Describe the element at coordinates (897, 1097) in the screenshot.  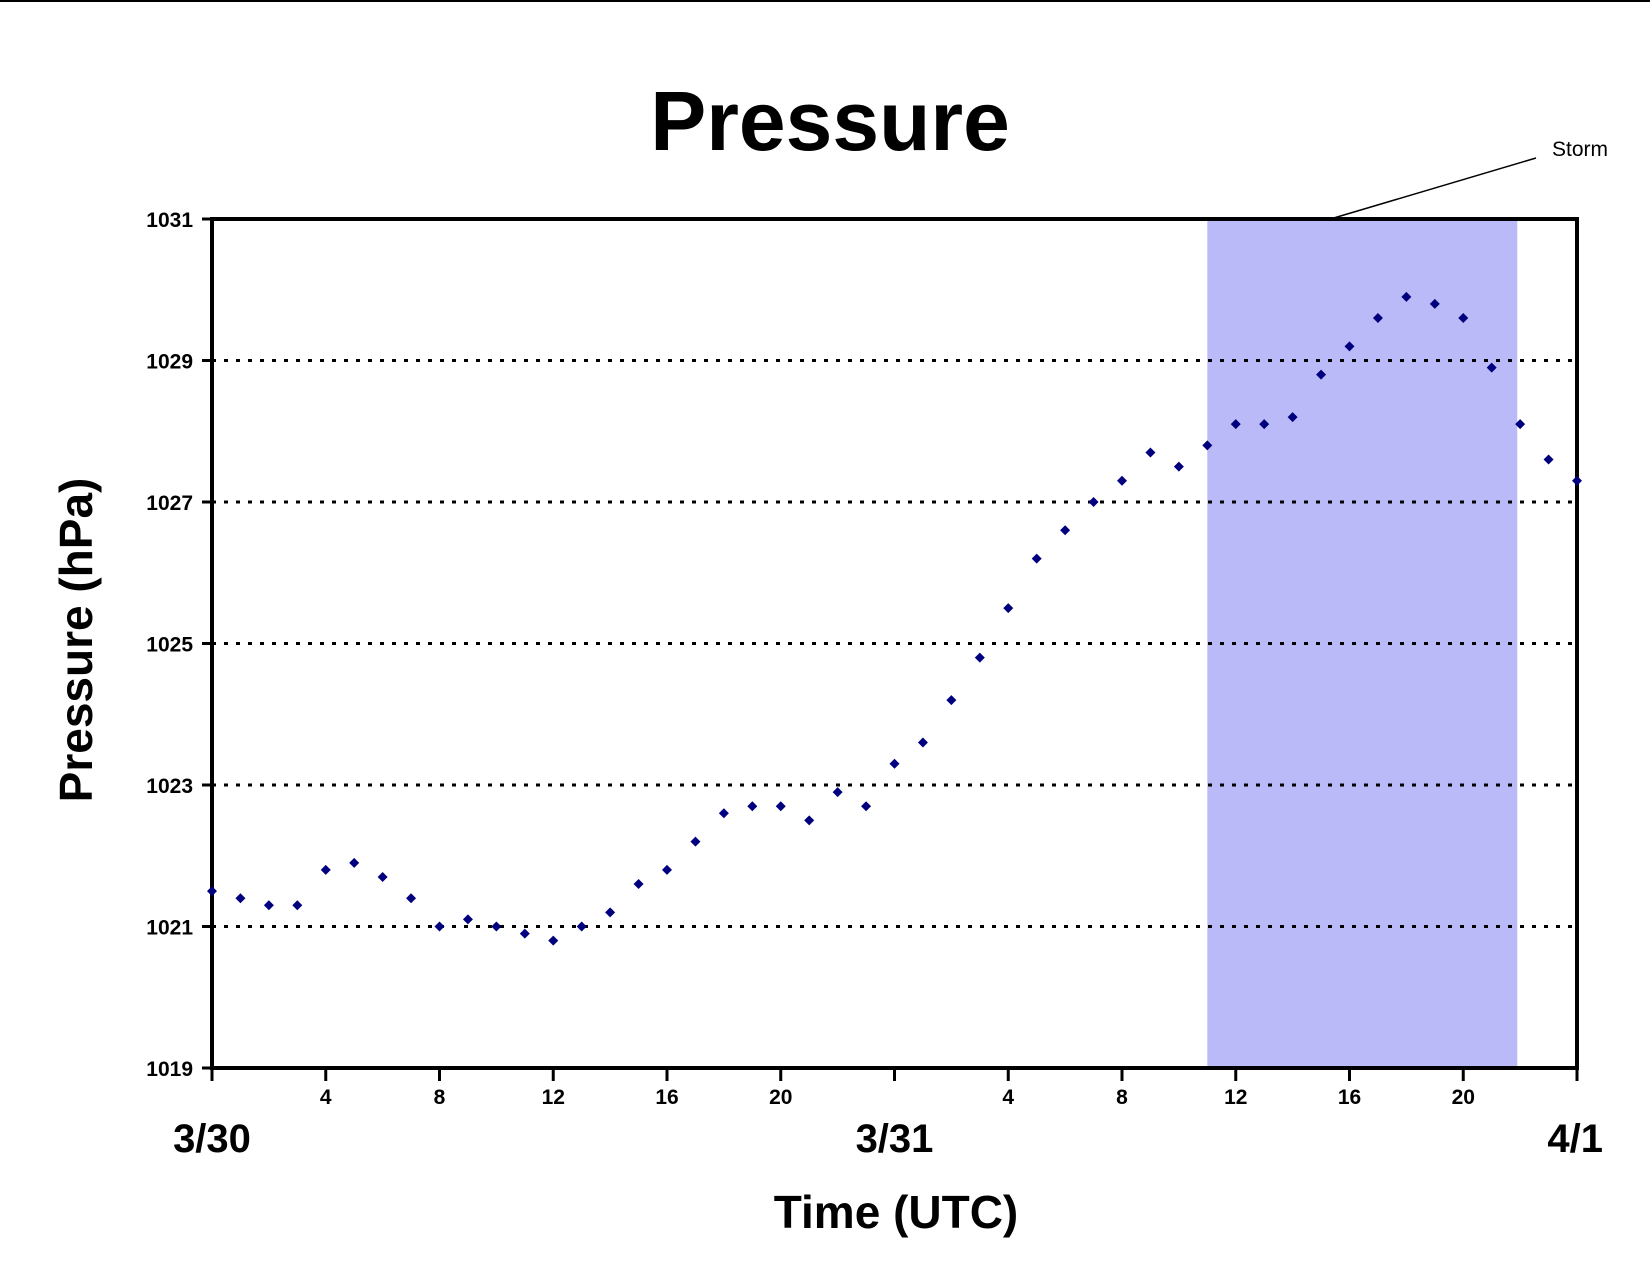
I see `x-tick-labels: 4 8 12 16 20 4 8 12 16 20` at that location.